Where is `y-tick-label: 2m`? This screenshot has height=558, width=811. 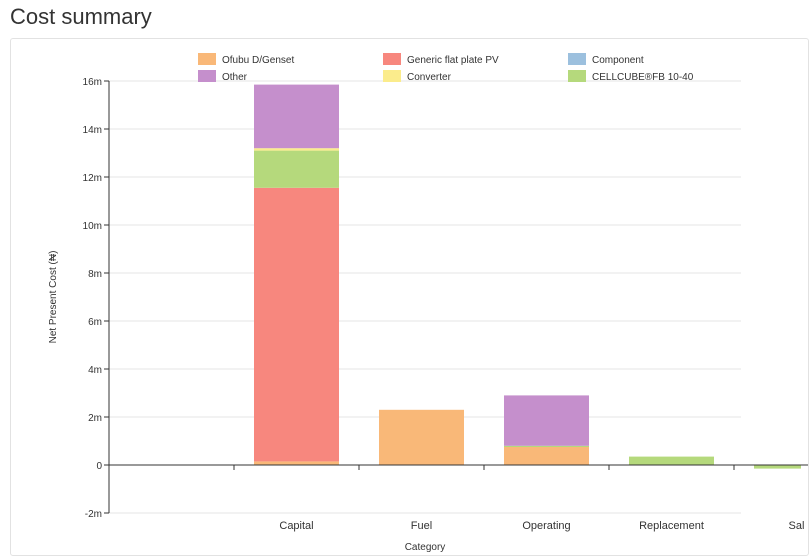 y-tick-label: 2m is located at coordinates (95, 418).